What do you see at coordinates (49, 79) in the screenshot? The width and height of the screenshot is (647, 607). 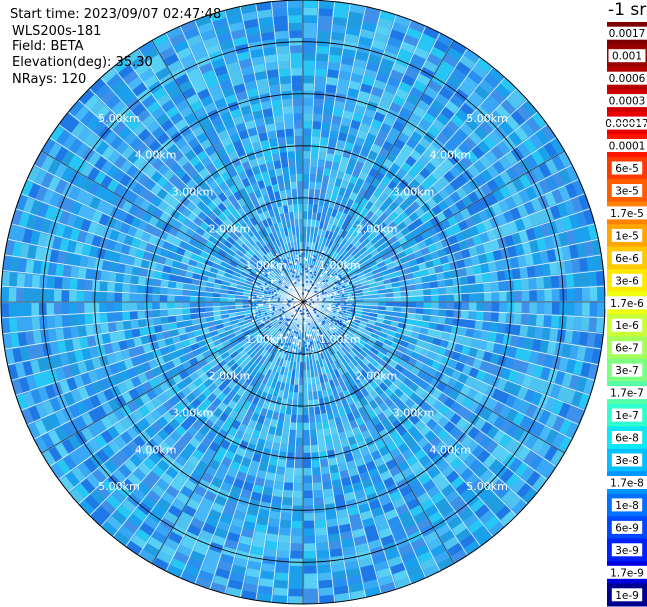 I see `nrays-label: NRays: 120` at bounding box center [49, 79].